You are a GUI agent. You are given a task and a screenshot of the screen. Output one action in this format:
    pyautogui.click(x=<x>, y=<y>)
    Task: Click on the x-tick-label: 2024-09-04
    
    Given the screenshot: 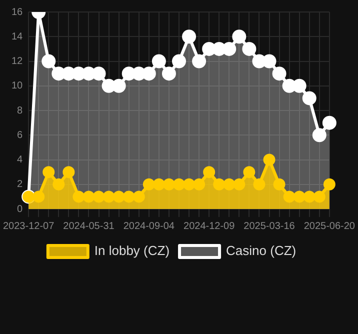 What is the action you would take?
    pyautogui.click(x=149, y=226)
    